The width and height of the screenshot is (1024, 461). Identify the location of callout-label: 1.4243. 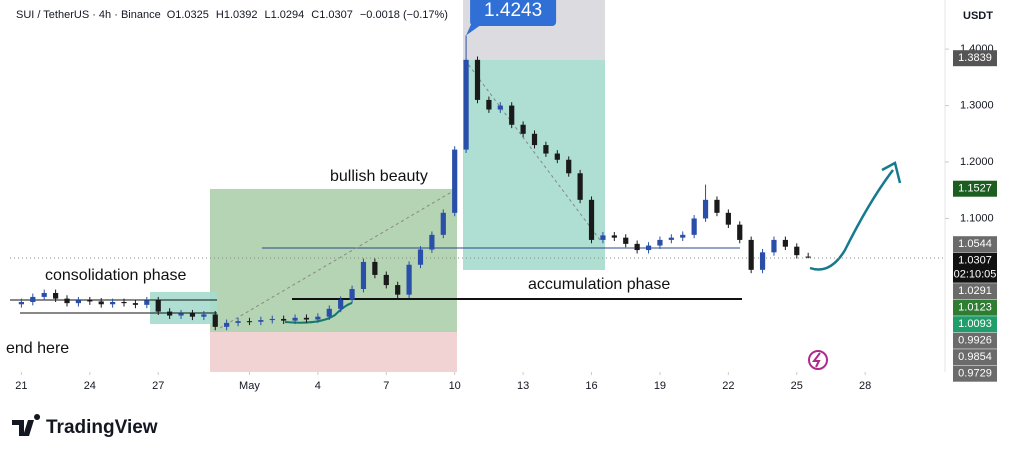
(513, 10).